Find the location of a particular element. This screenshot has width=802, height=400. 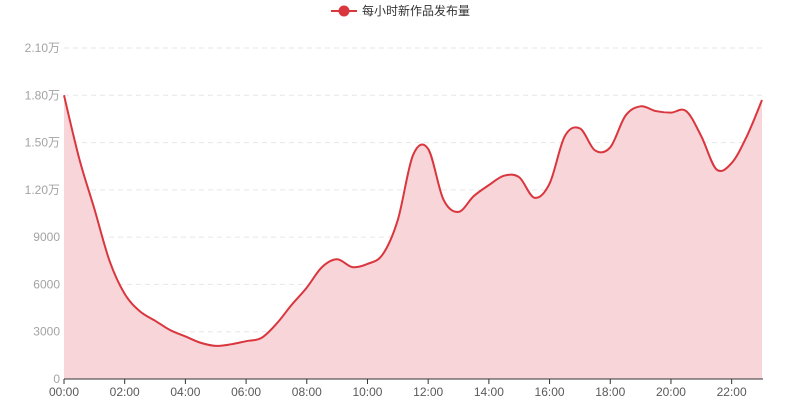

x-tick-label: 14:00 is located at coordinates (489, 392).